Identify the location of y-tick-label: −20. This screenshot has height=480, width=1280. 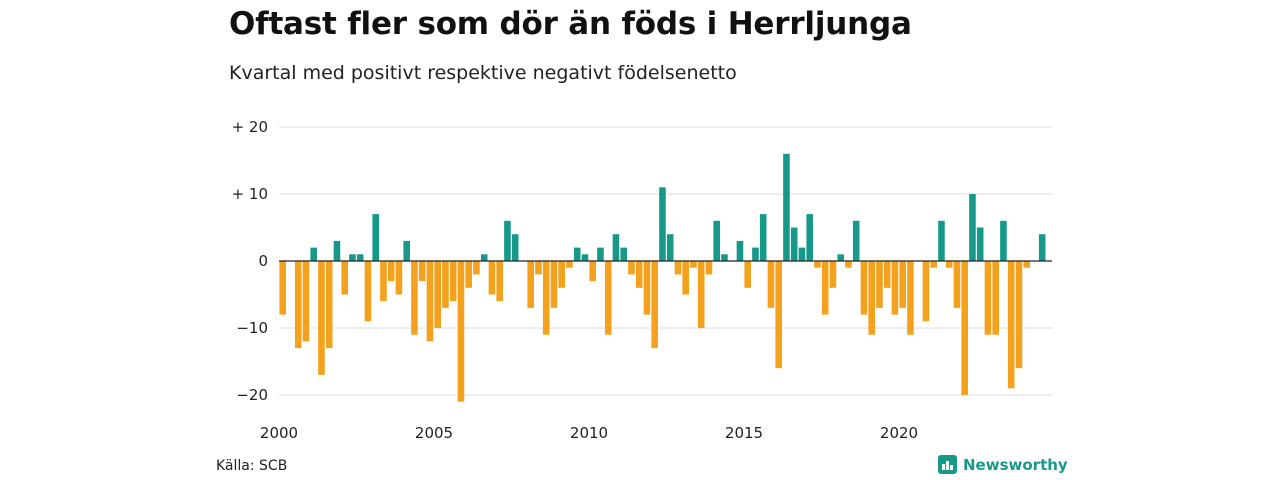
(252, 395).